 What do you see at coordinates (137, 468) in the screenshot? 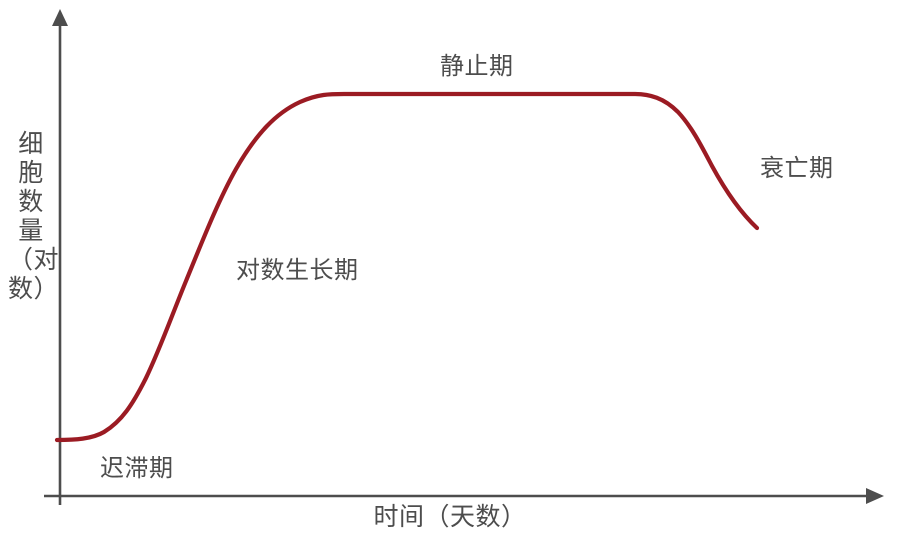
I see `phase-label-lag: 迟滞期` at bounding box center [137, 468].